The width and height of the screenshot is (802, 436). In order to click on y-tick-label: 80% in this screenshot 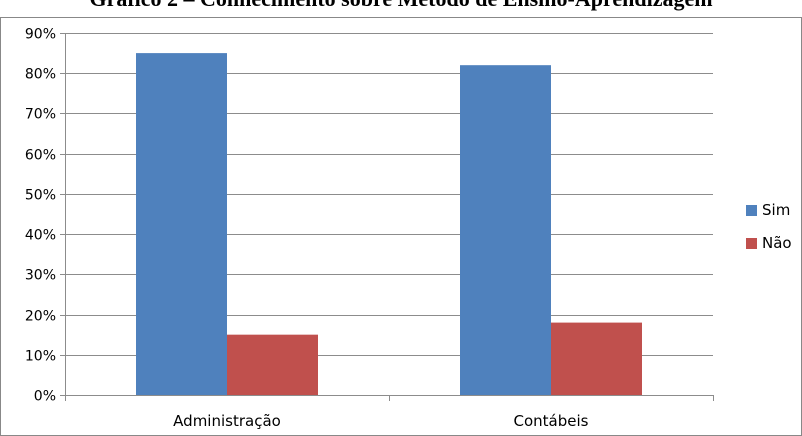, I will do `click(40, 75)`.